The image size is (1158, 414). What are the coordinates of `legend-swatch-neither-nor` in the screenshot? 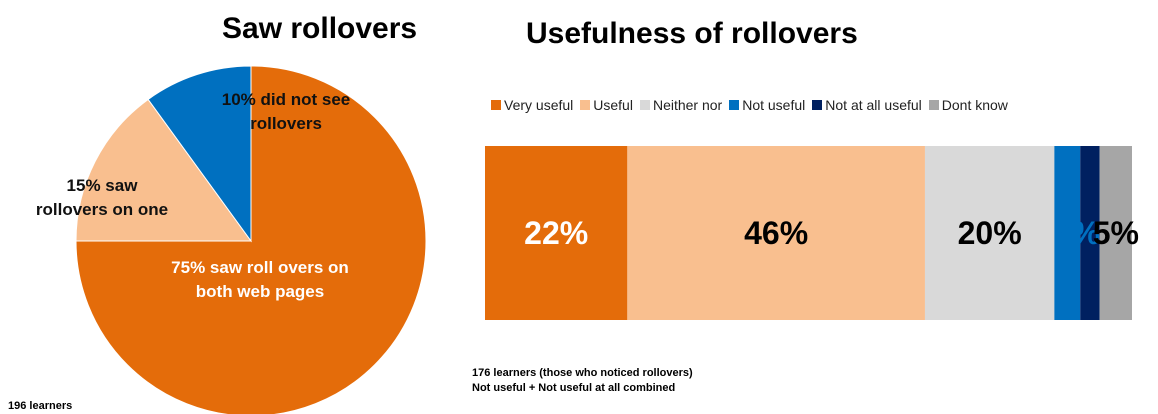 It's located at (644, 105).